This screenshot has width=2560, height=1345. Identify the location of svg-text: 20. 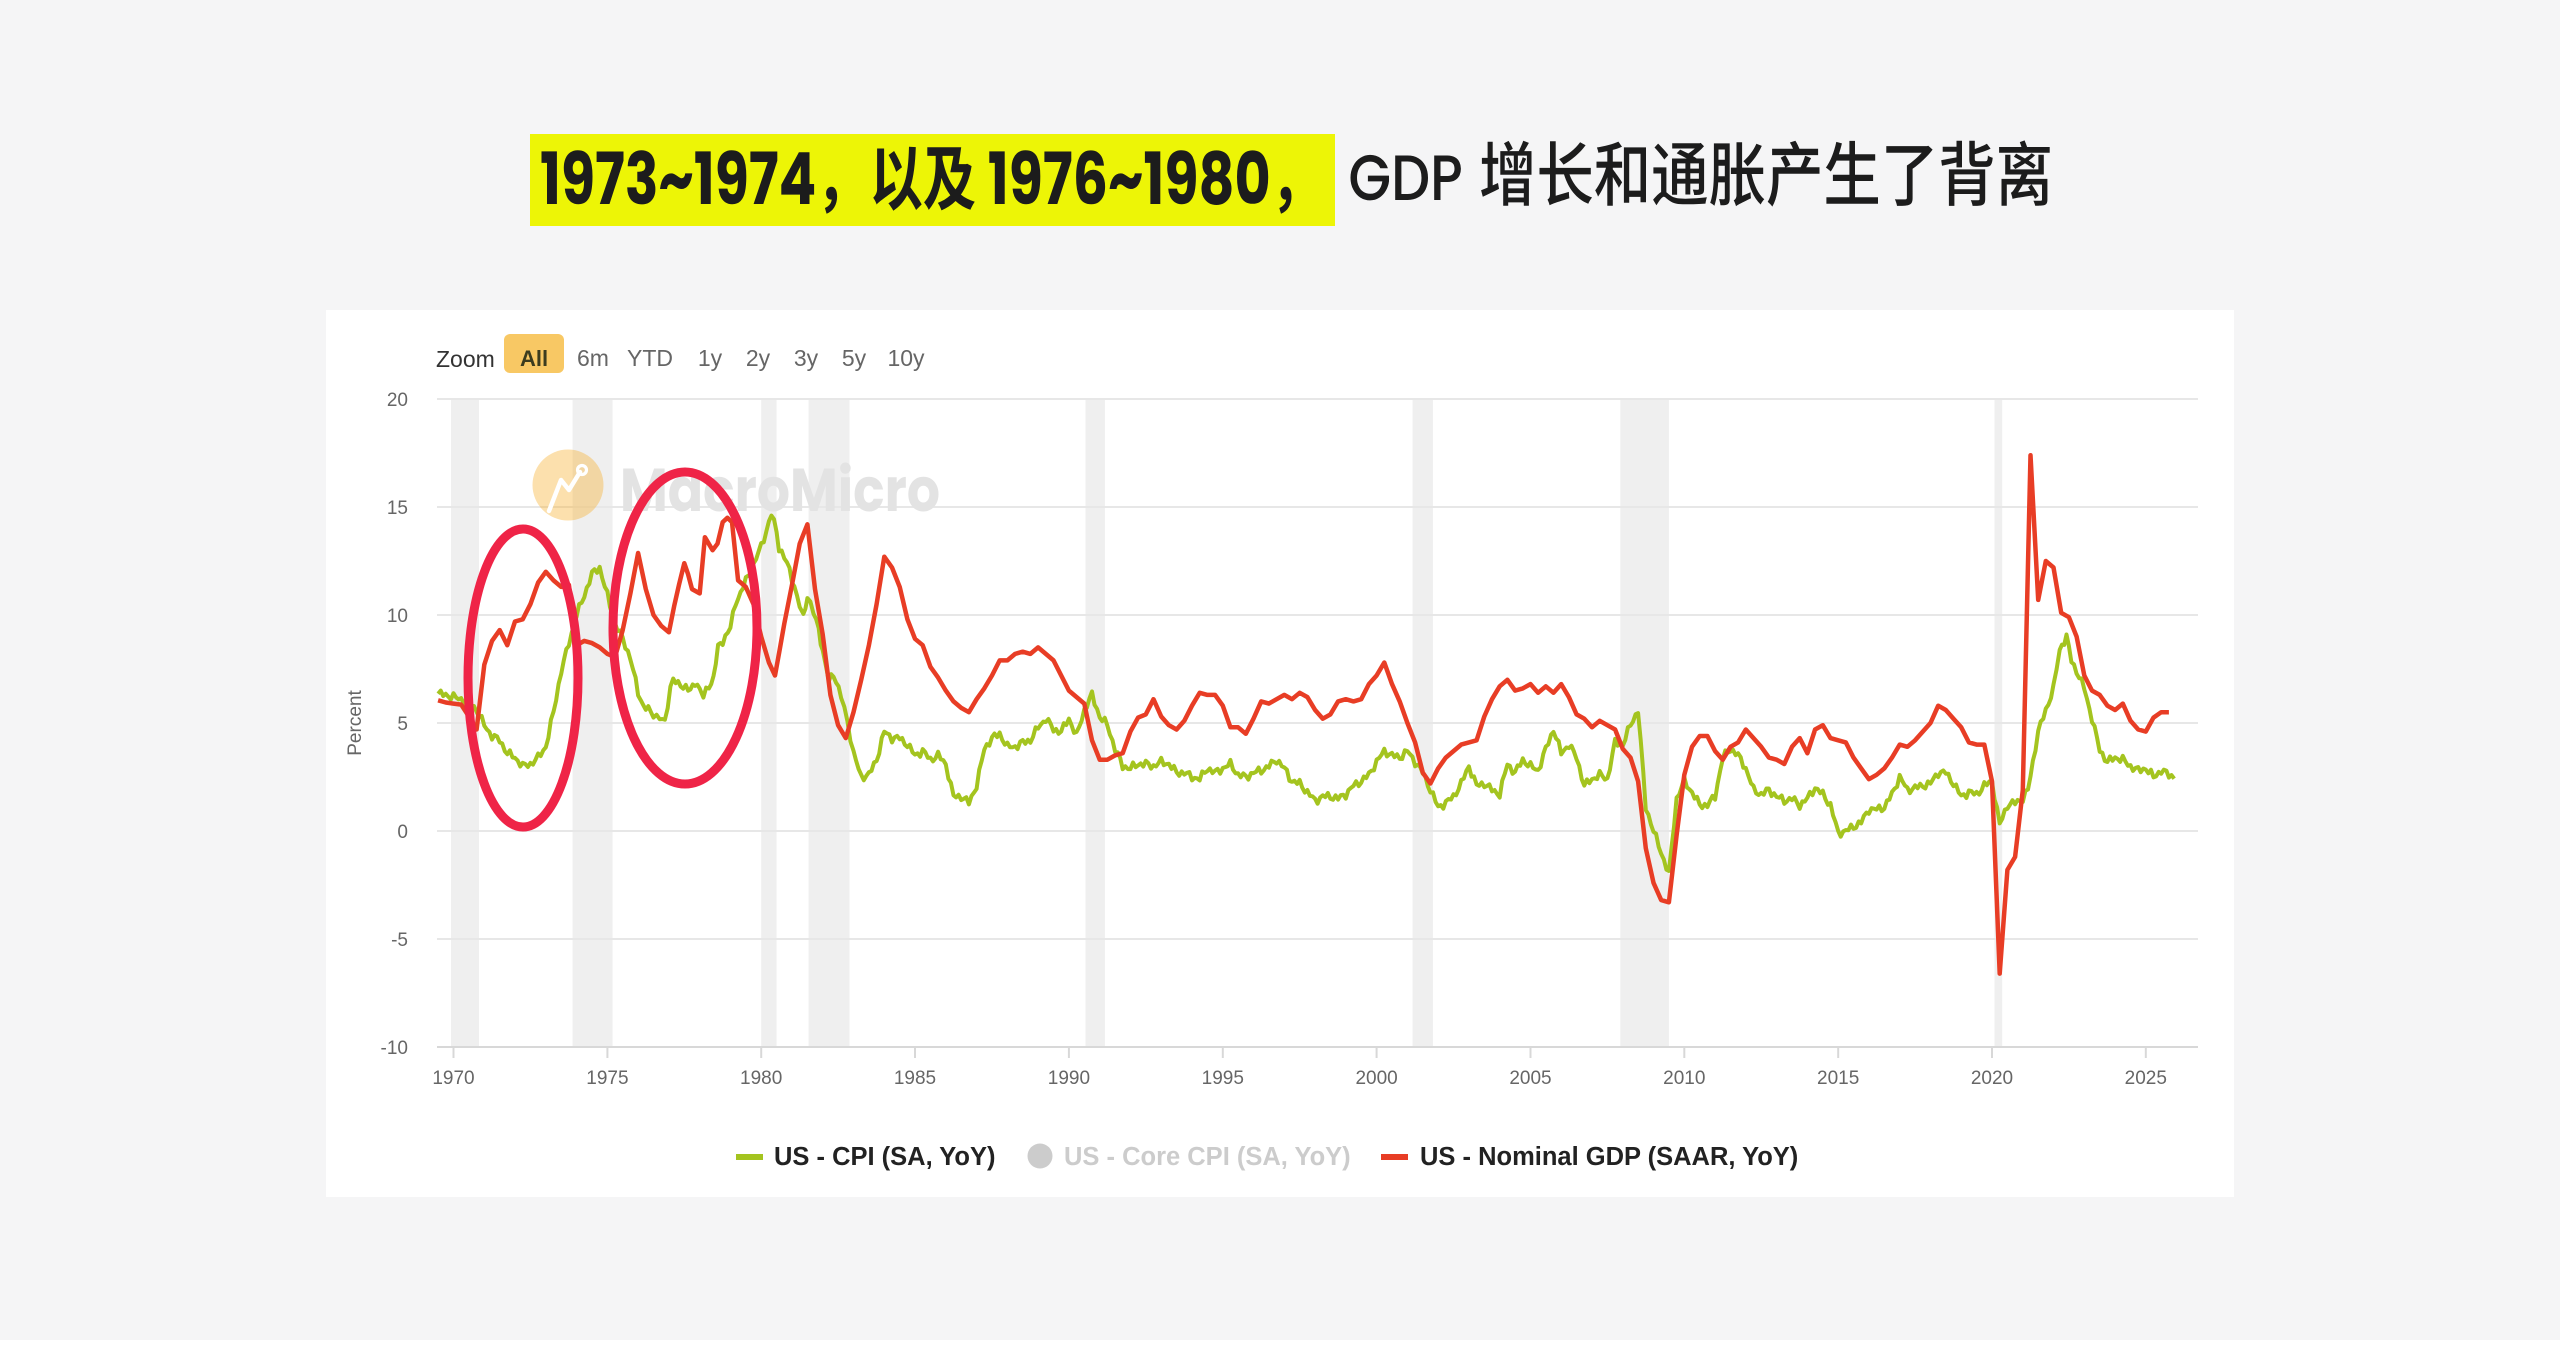
(397, 400).